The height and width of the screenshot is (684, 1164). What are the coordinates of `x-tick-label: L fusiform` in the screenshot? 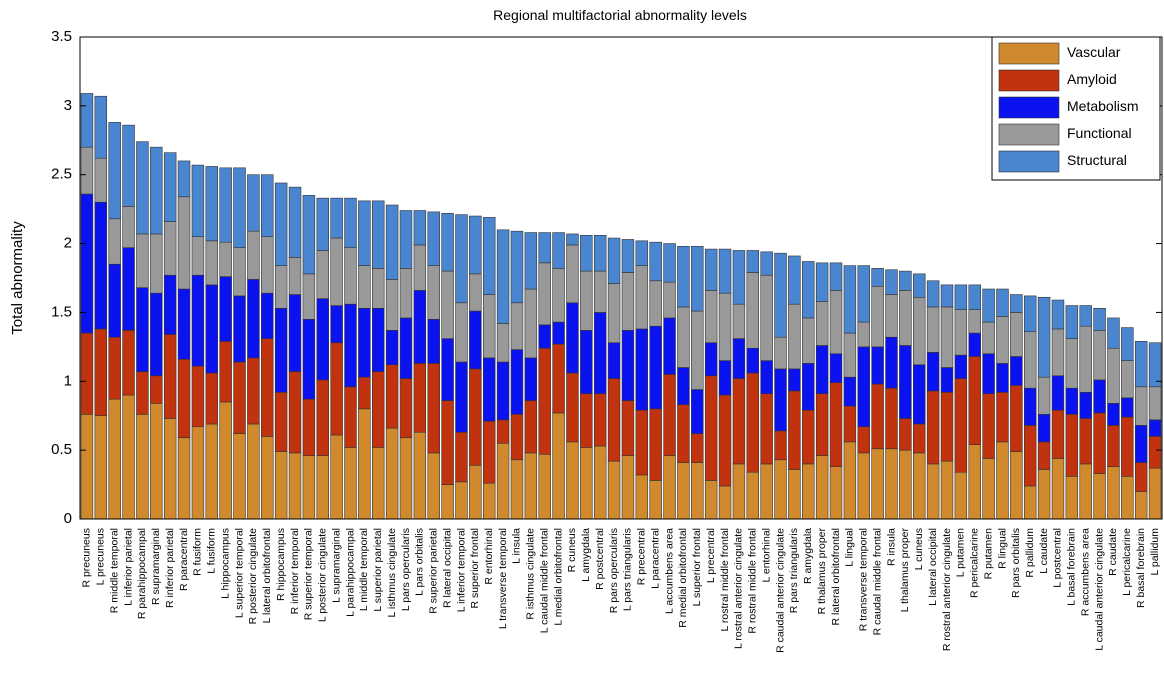 It's located at (212, 551).